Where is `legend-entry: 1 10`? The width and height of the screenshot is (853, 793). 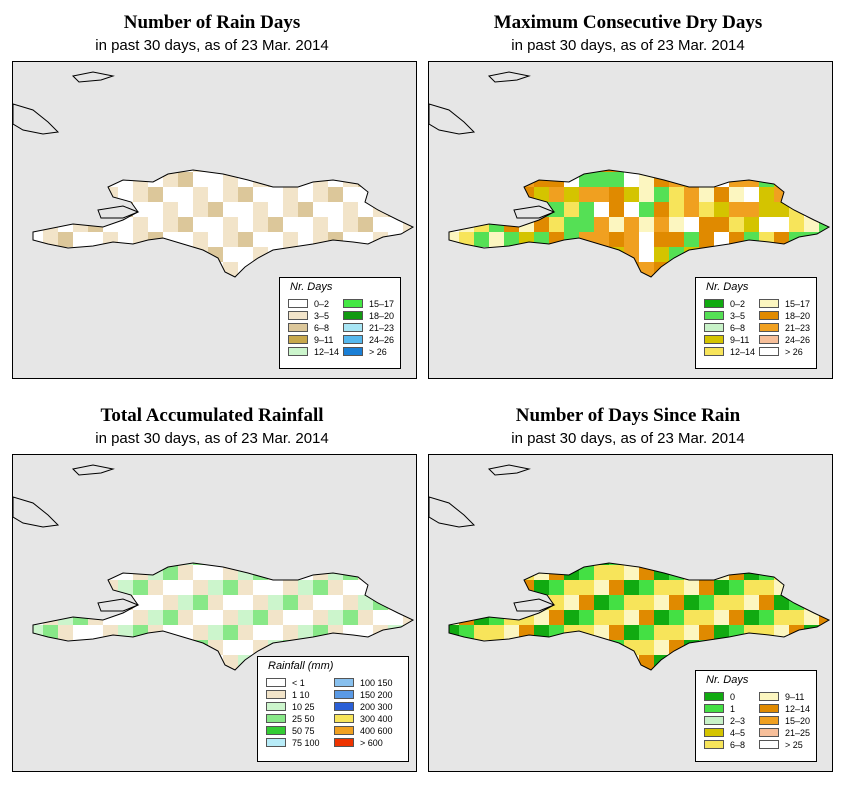 legend-entry: 1 10 is located at coordinates (288, 694).